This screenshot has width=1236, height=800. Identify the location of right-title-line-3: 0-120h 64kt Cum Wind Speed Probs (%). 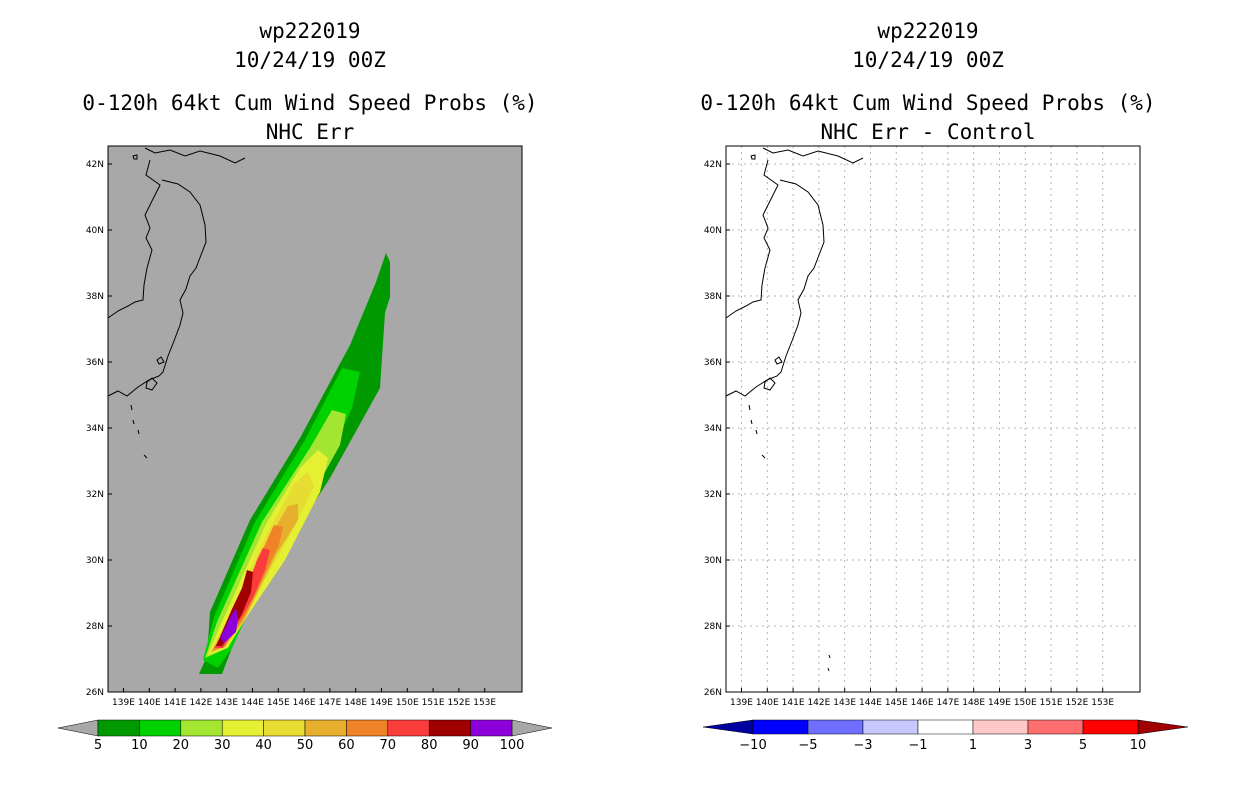
(927, 103).